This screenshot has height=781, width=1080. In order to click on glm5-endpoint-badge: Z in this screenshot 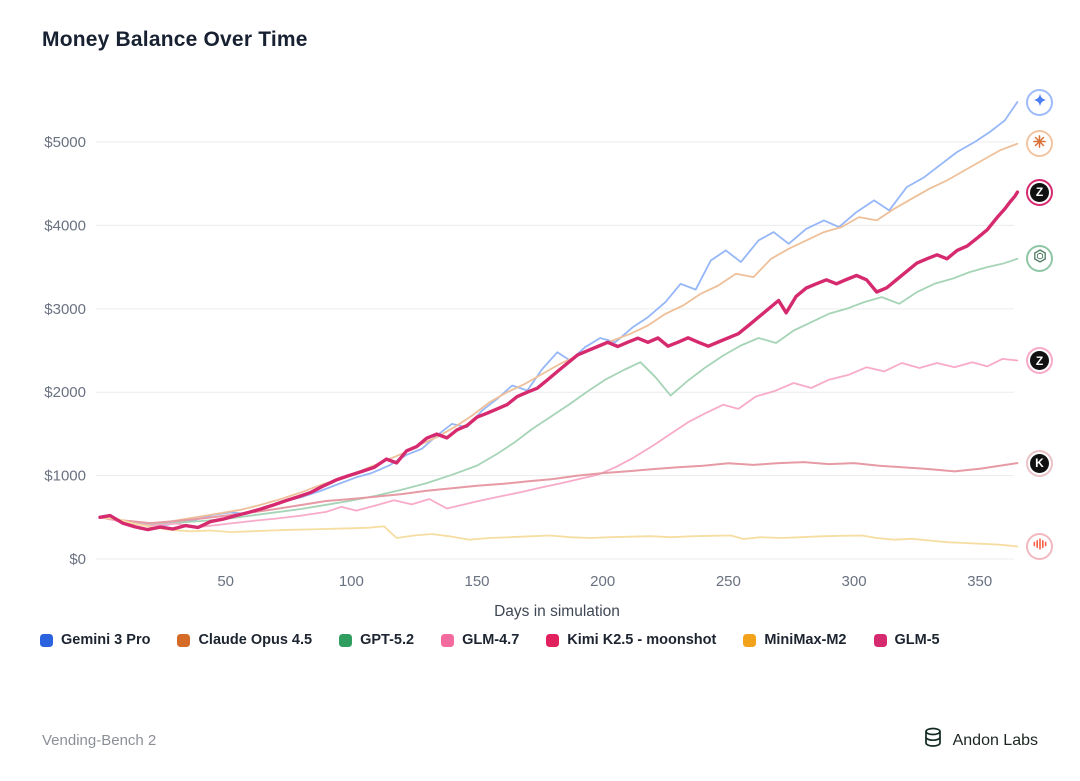, I will do `click(1039, 192)`.